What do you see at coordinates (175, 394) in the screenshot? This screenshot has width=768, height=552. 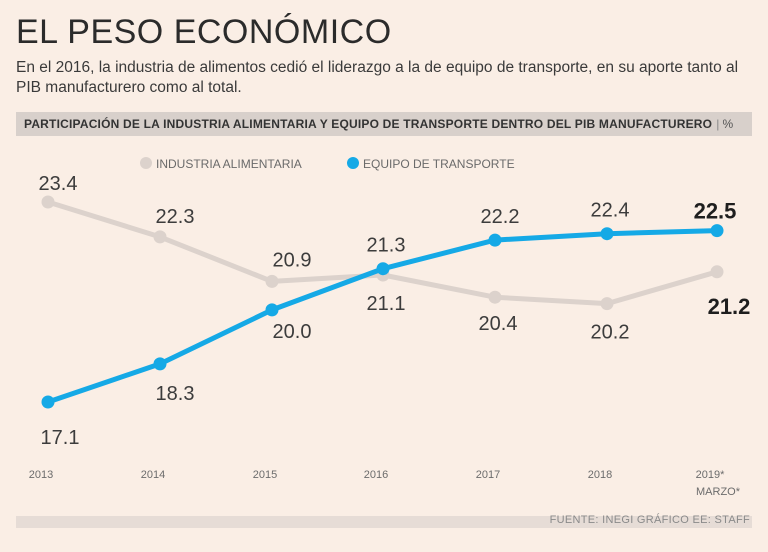 I see `value-label-transporte: 18.3` at bounding box center [175, 394].